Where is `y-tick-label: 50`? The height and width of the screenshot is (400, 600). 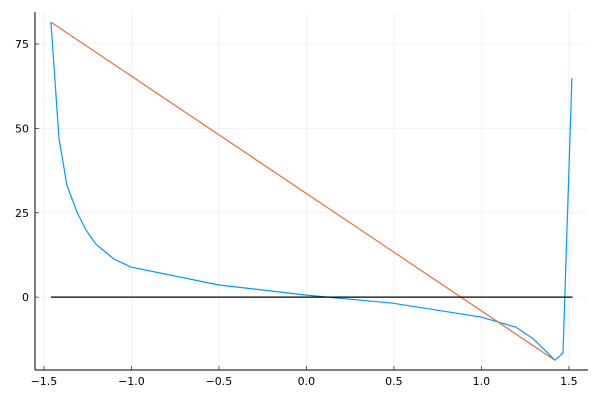 y-tick-label: 50 is located at coordinates (22, 128).